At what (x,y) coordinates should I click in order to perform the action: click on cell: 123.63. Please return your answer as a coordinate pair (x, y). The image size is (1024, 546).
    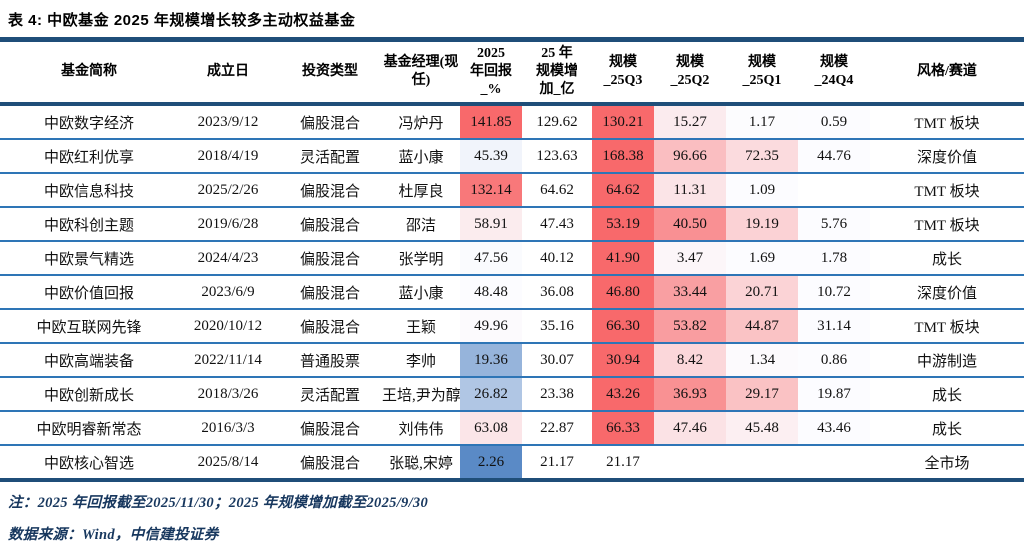
    Looking at the image, I should click on (557, 155).